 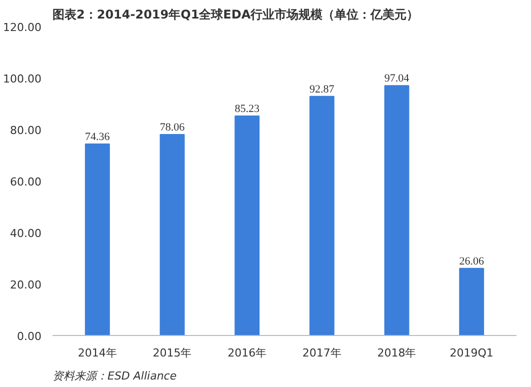 I want to click on data-label: 78.06, so click(x=173, y=127).